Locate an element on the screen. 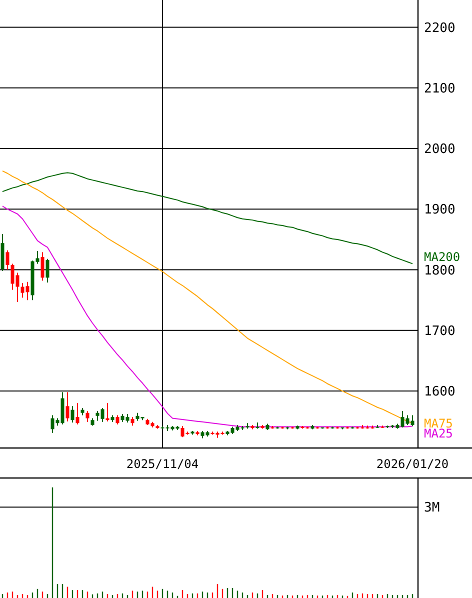 This screenshot has width=472, height=598. x-tick-label: 2026/01/20 is located at coordinates (412, 464).